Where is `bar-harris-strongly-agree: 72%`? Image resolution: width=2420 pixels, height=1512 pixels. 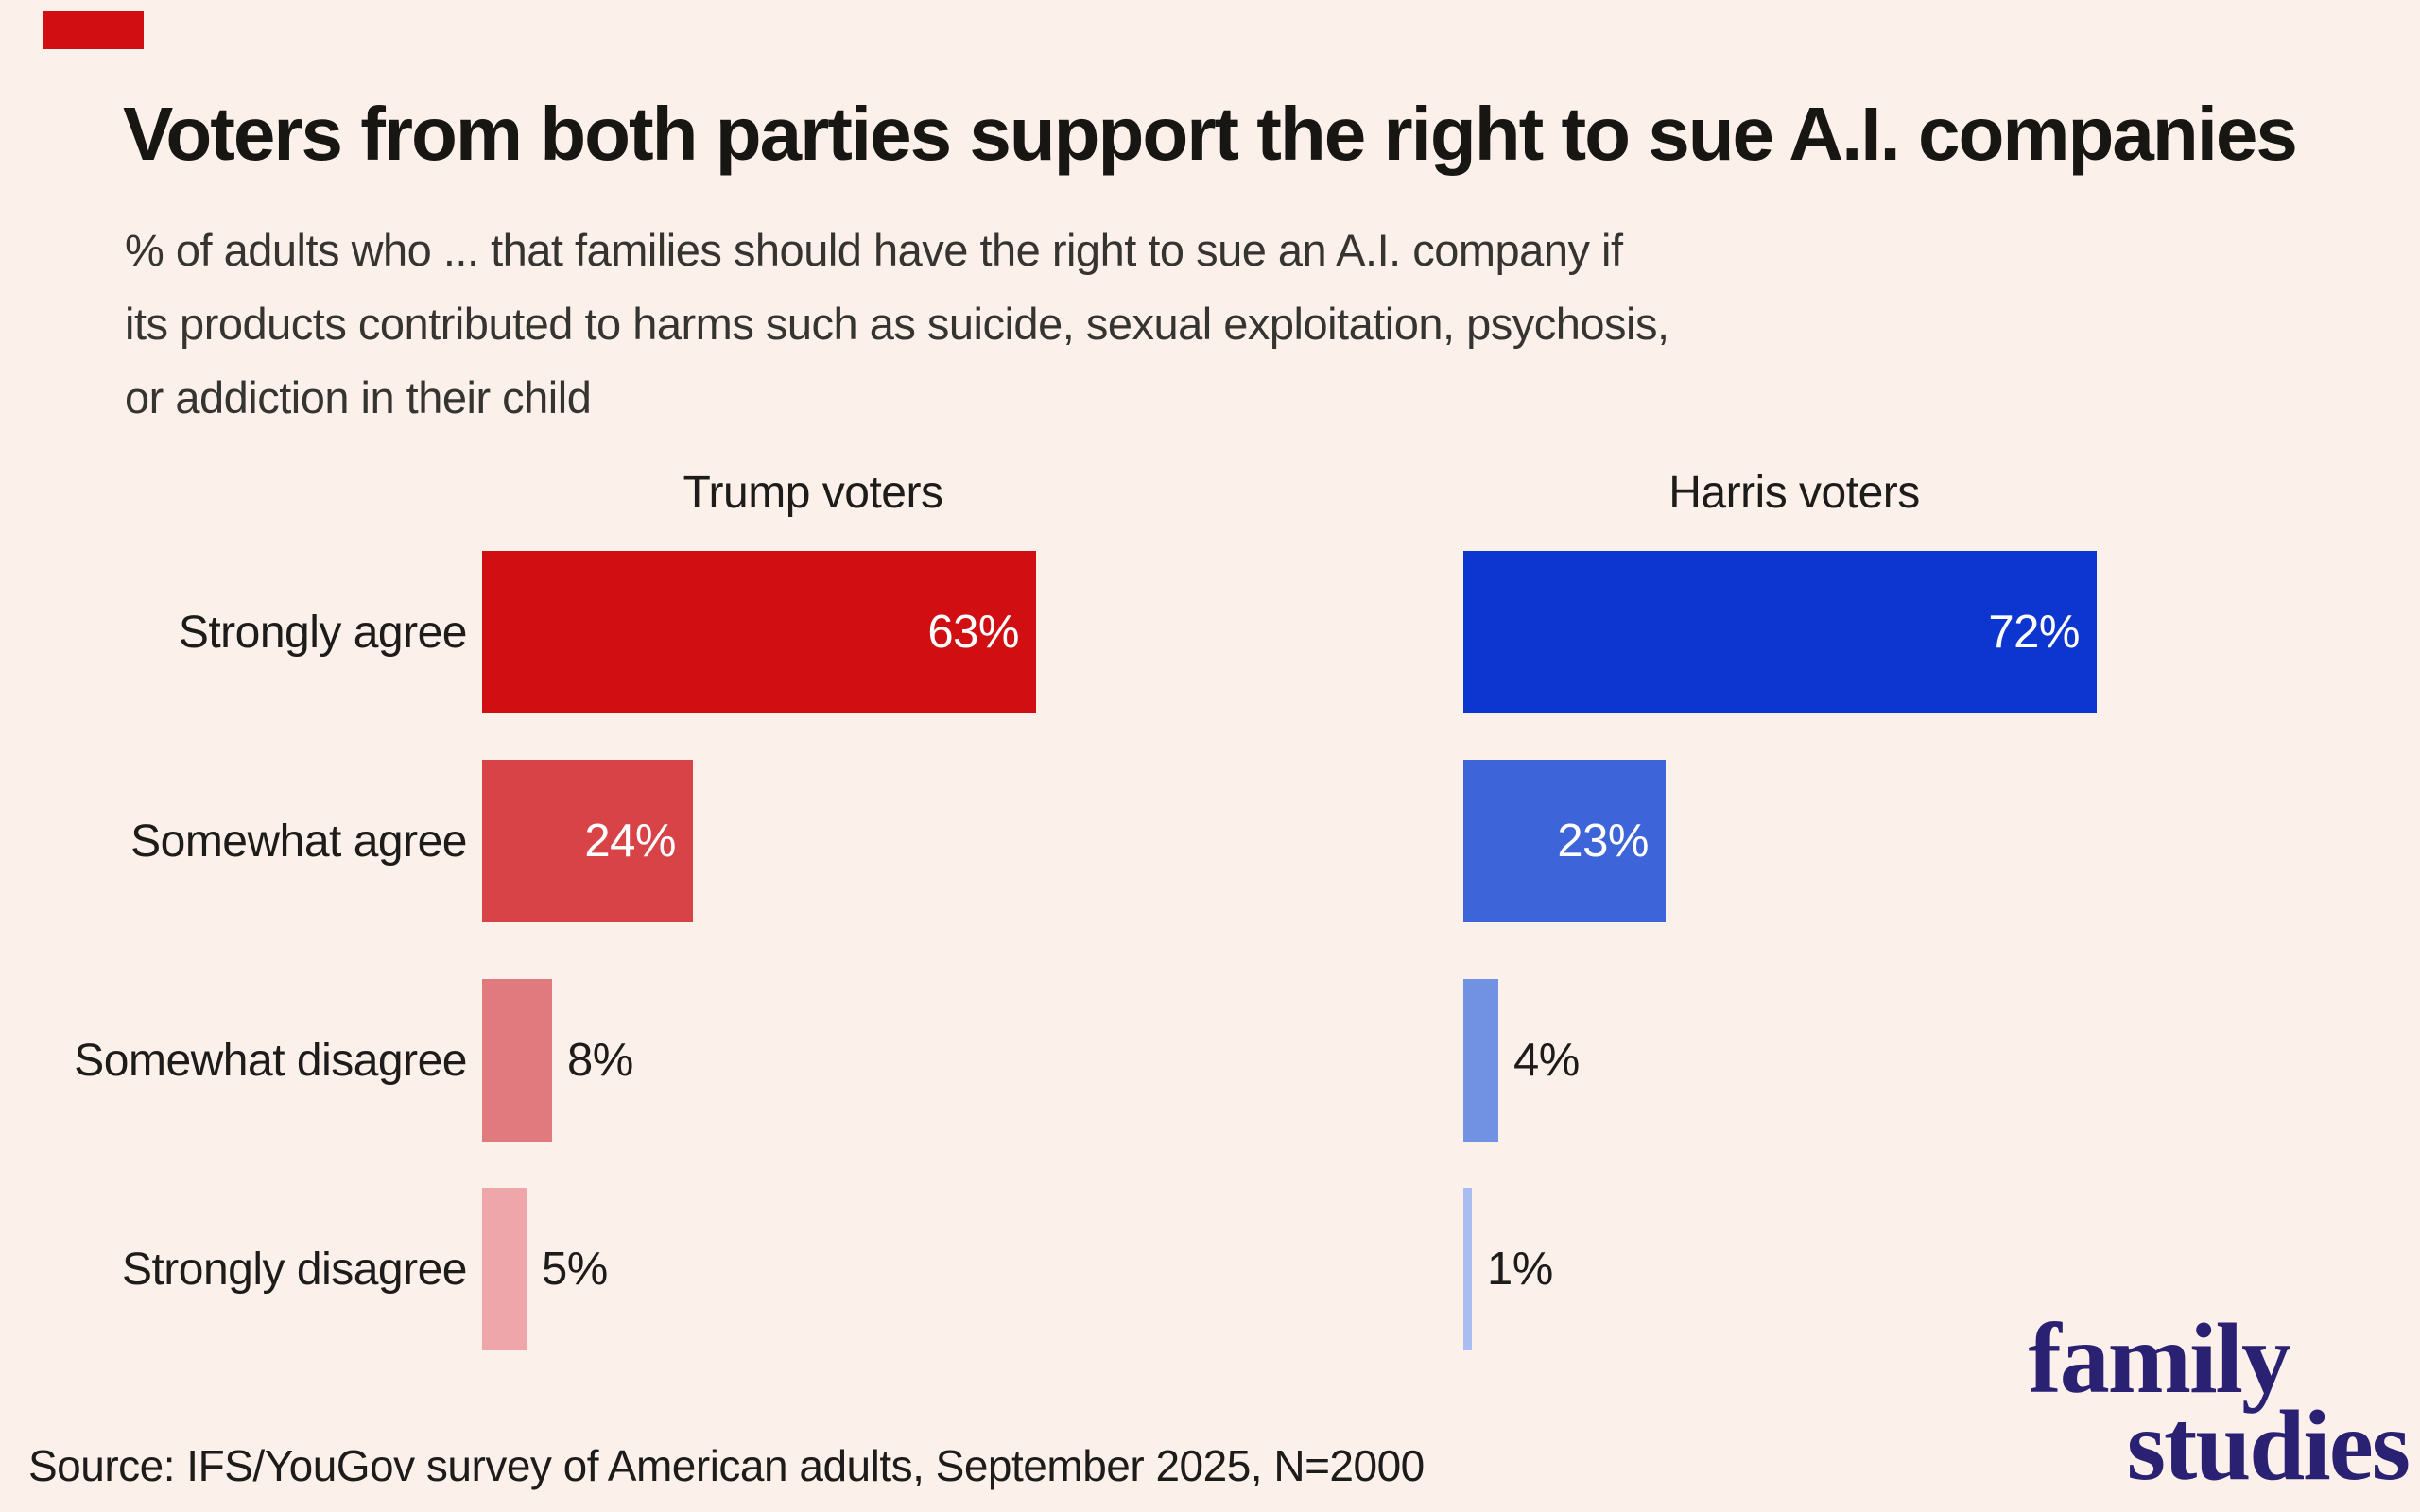 bar-harris-strongly-agree: 72% is located at coordinates (1780, 632).